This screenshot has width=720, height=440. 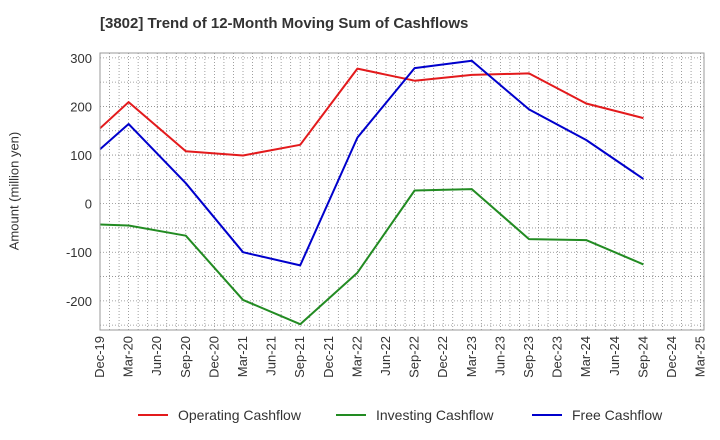 What do you see at coordinates (239, 415) in the screenshot?
I see `legend-label: Operating Cashflow` at bounding box center [239, 415].